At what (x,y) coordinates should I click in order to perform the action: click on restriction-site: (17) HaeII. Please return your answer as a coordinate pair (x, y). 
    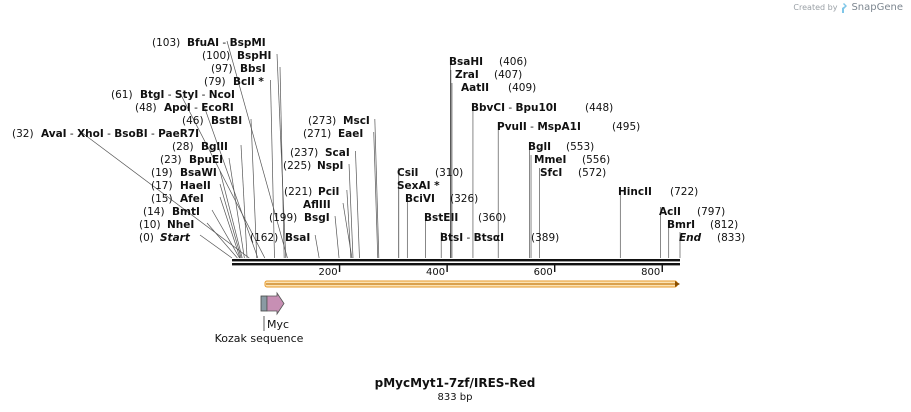
    Looking at the image, I should click on (181, 186).